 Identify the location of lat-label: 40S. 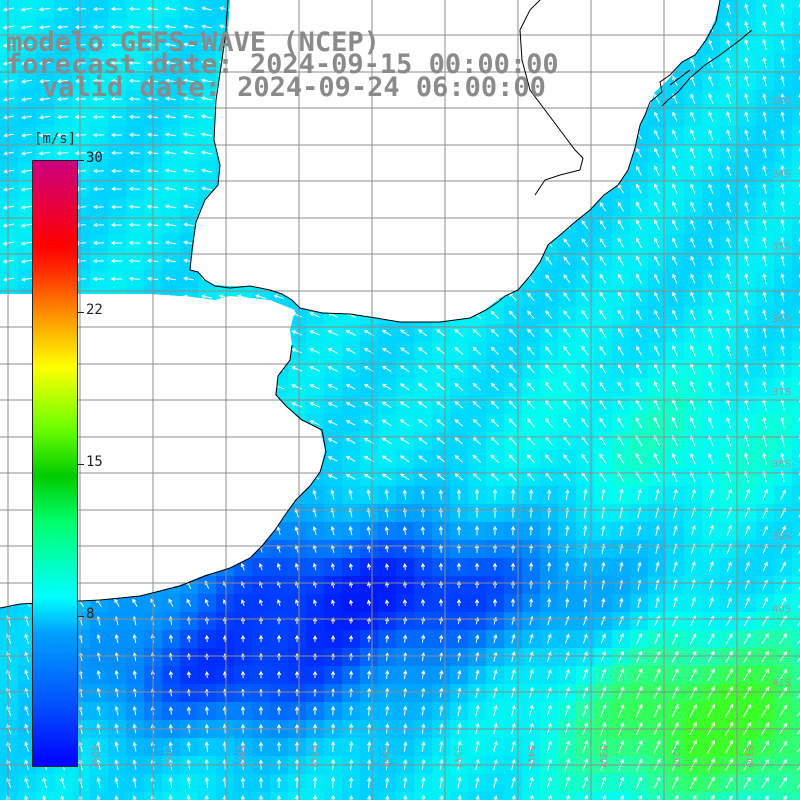
(781, 609).